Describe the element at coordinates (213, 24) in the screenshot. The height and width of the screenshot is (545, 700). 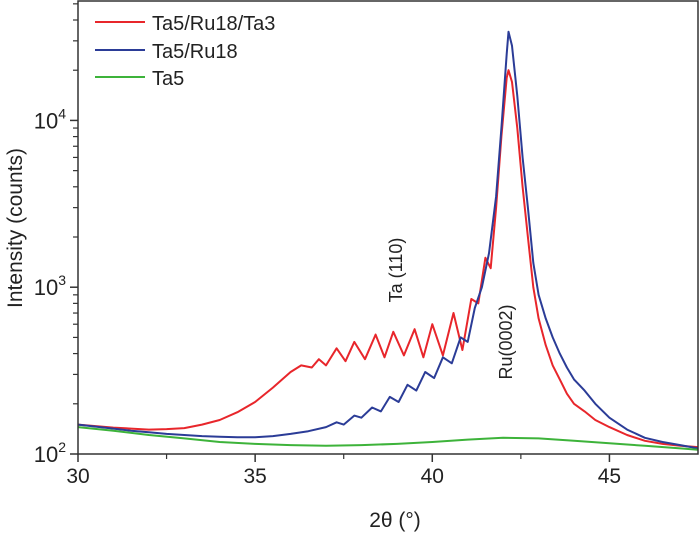
I see `legend-label: Ta5/Ru18/Ta3` at that location.